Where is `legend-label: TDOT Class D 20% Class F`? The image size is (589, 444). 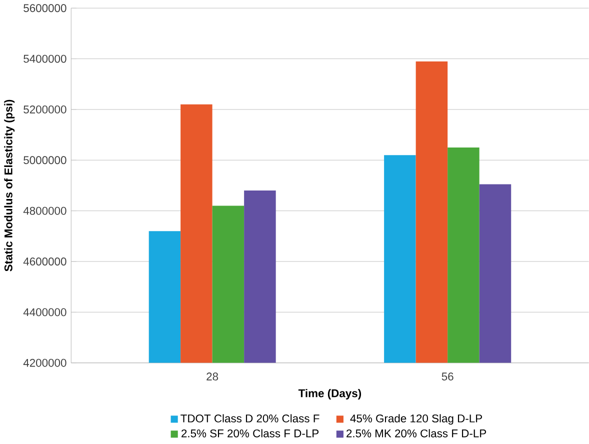
legend-label: TDOT Class D 20% Class F is located at coordinates (250, 418).